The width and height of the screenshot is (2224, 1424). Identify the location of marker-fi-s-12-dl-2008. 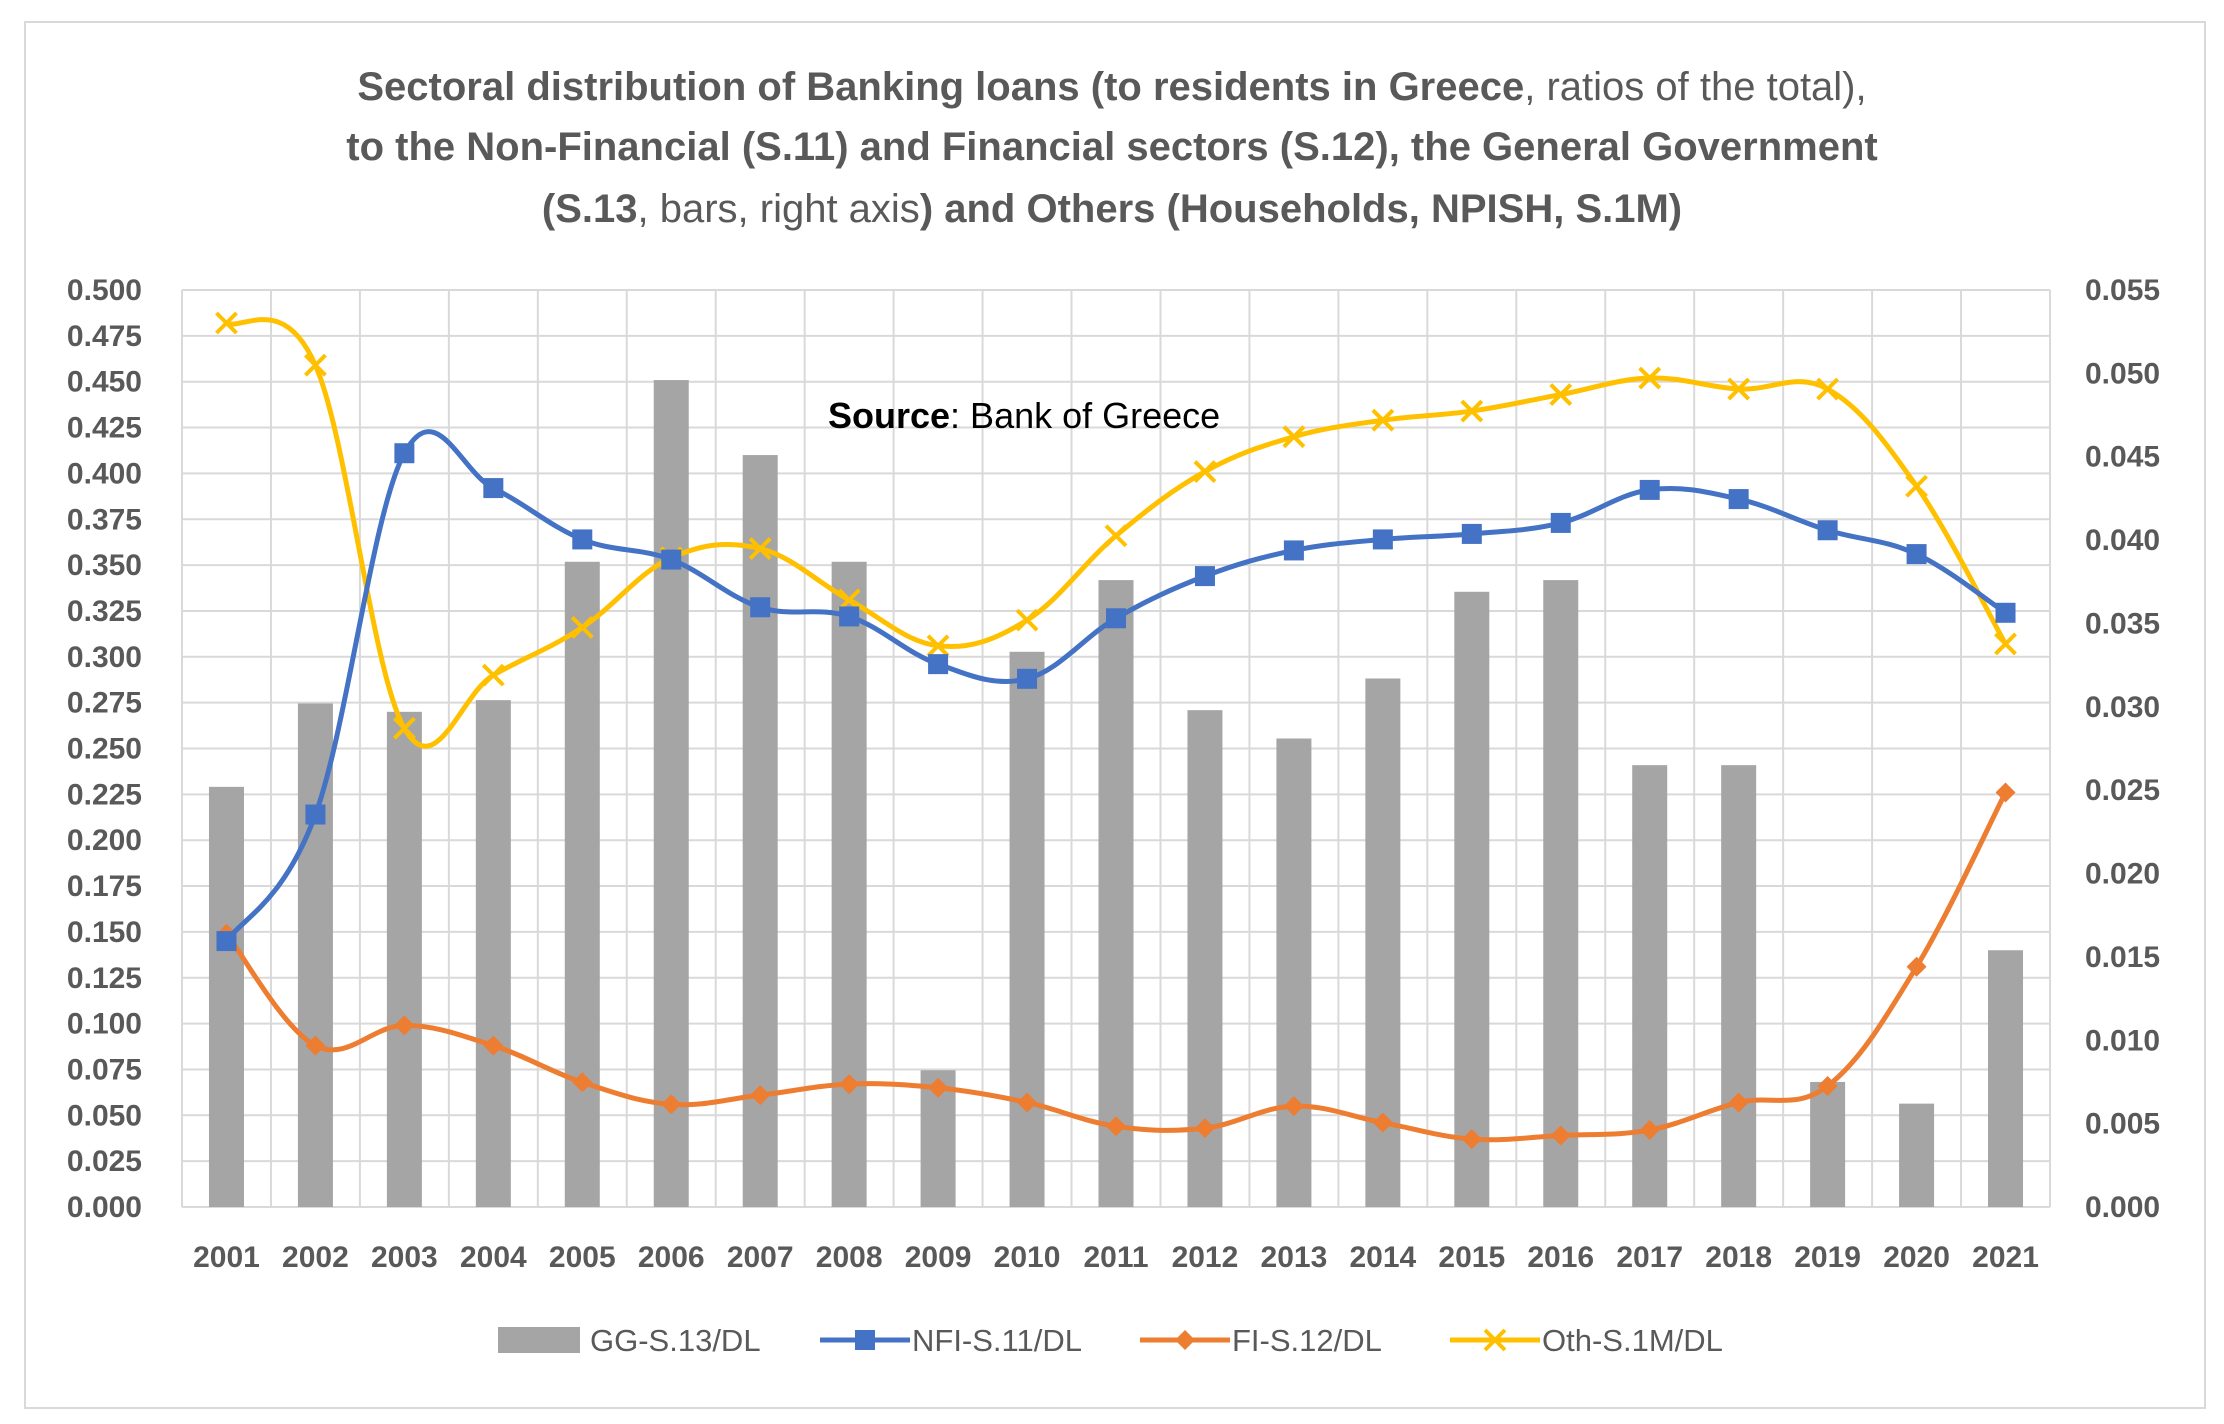
(849, 1084).